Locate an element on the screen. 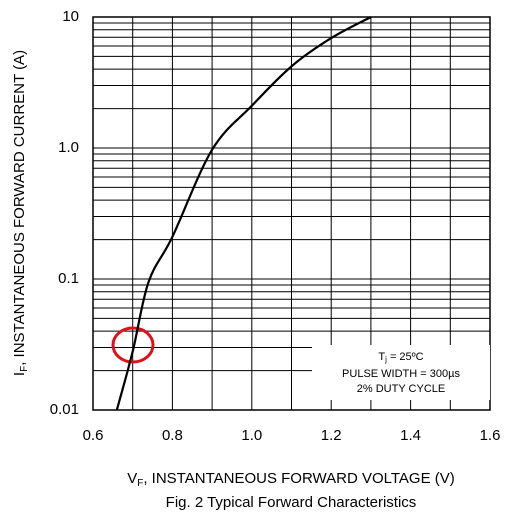  annotation-symbol: T is located at coordinates (381, 357).